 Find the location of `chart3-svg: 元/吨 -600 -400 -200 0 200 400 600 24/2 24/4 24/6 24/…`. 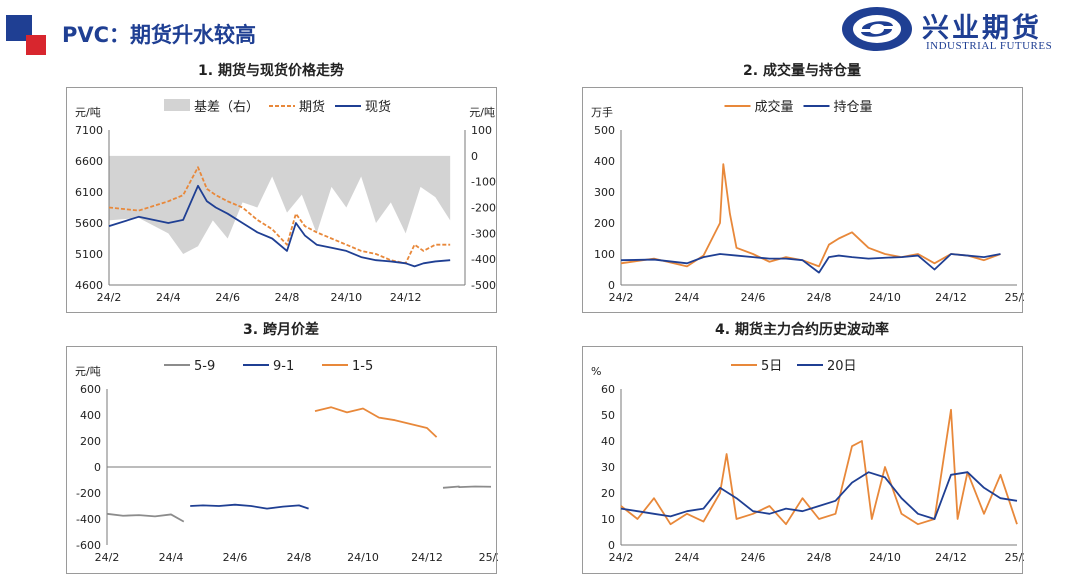

chart3-svg: 元/吨 -600 -400 -200 0 200 400 600 24/2 24/4 24/6 24/… is located at coordinates (286, 461).